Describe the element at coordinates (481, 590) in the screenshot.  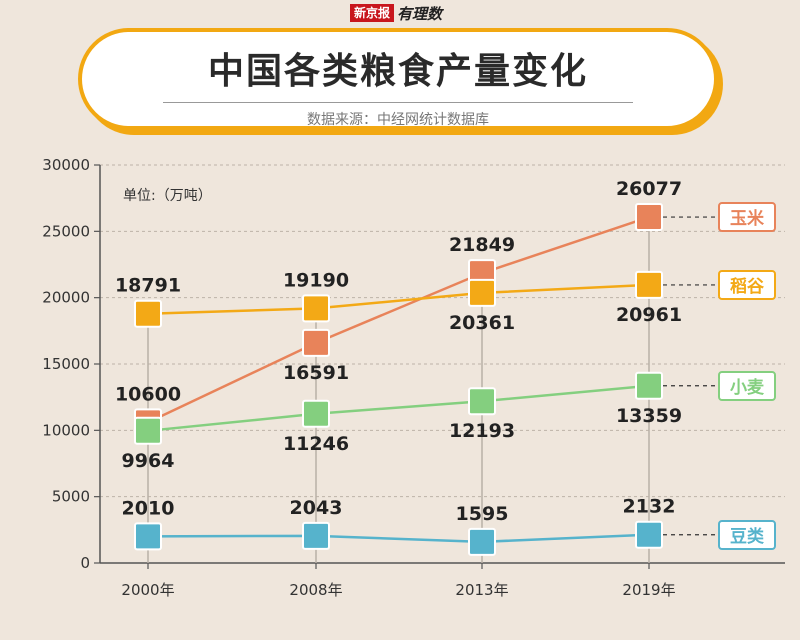
I see `x-tick-label: 2013年` at that location.